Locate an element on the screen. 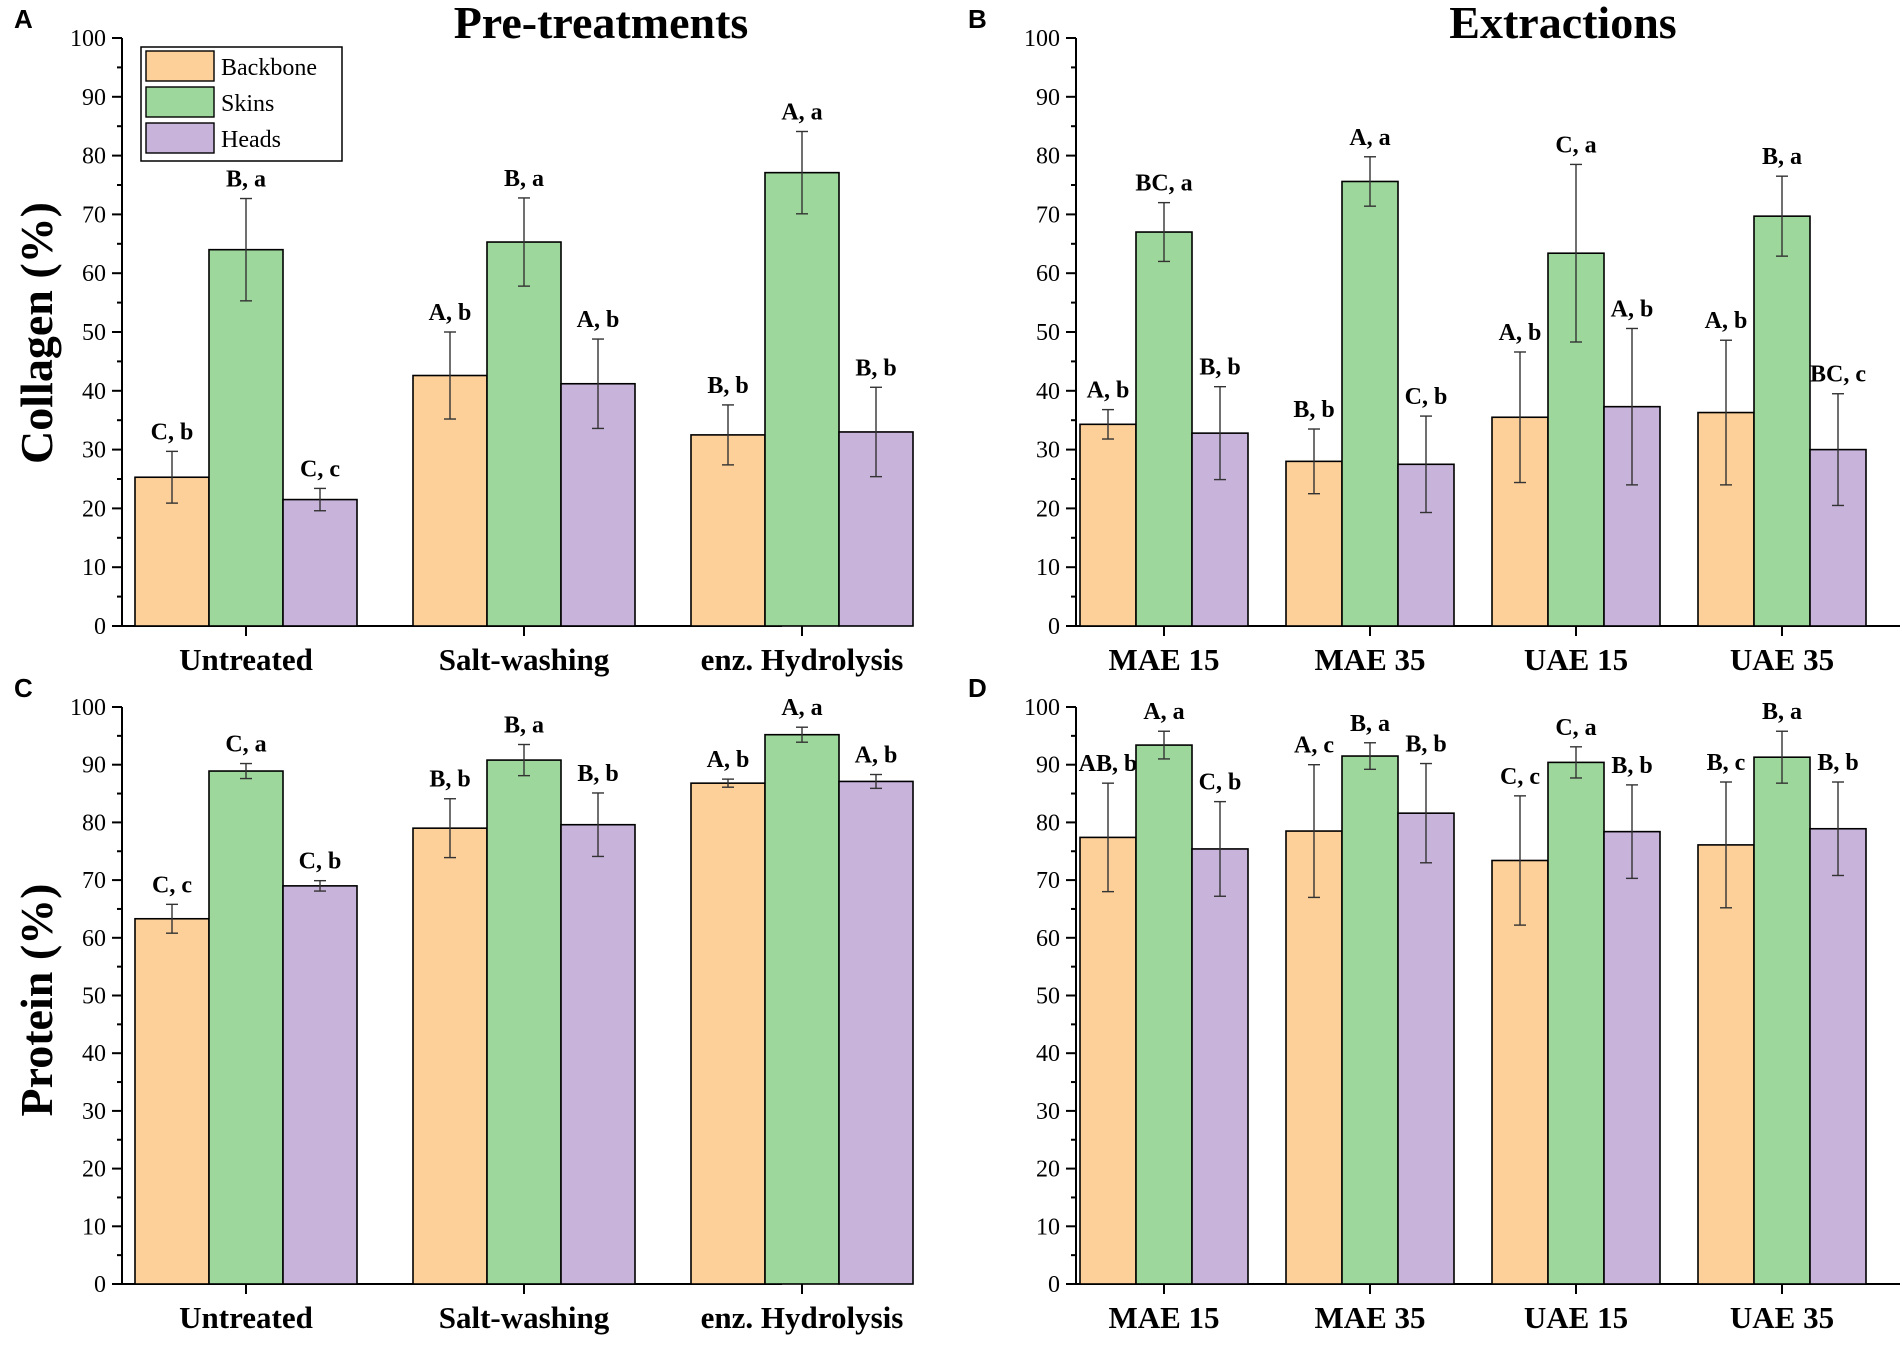 This screenshot has height=1346, width=1902. bar-label-heads-enz-hydrolysis: B, b is located at coordinates (875, 368).